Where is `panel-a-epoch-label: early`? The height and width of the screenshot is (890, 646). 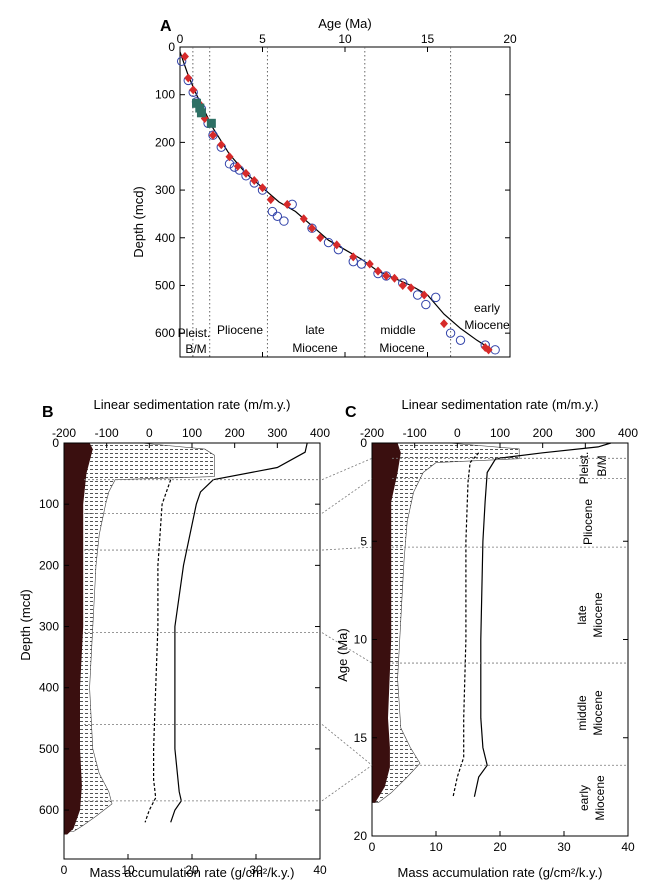
panel-a-epoch-label: early is located at coordinates (487, 308).